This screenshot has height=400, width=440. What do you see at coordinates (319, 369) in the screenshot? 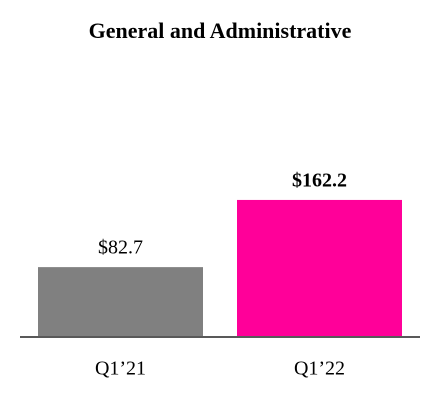
I see `x-tick-label: Q1’22` at bounding box center [319, 369].